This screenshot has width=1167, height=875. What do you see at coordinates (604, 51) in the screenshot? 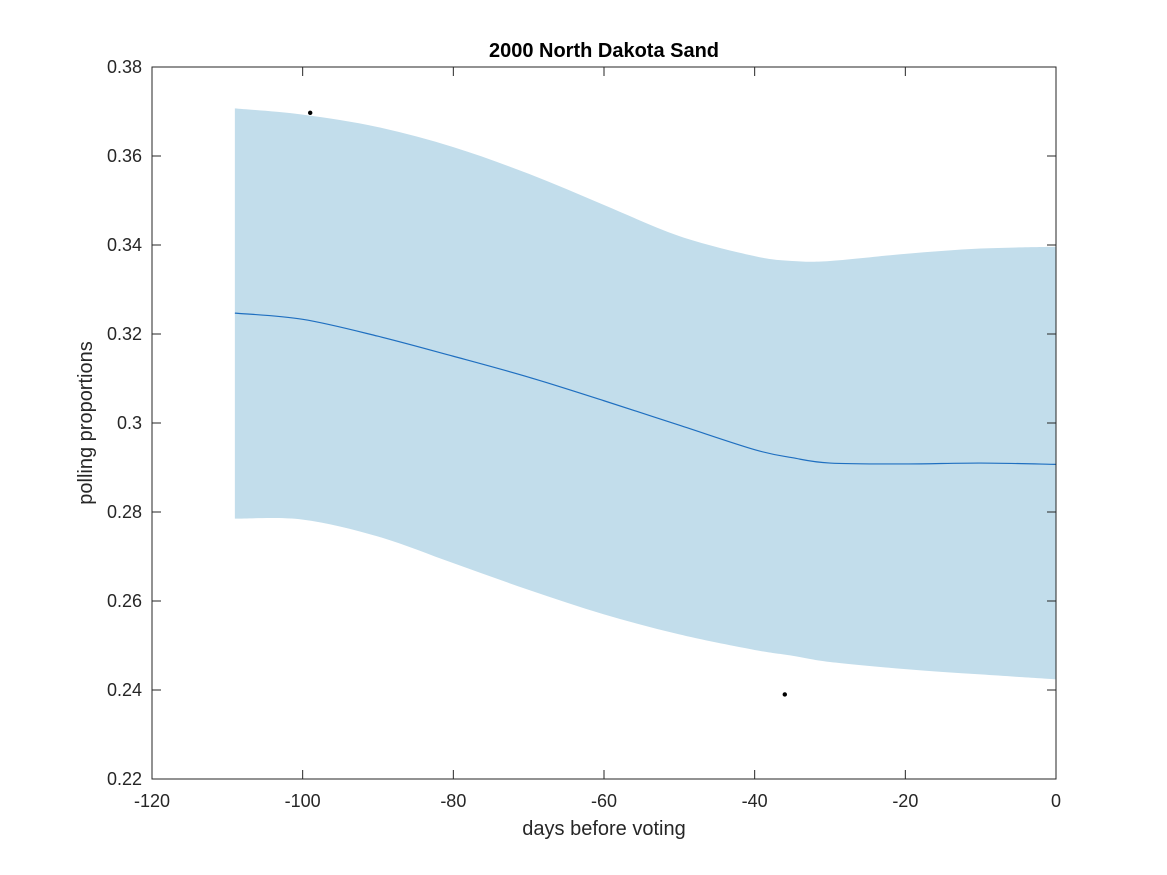
I see `chart-title: 2000 North Dakota Sand` at bounding box center [604, 51].